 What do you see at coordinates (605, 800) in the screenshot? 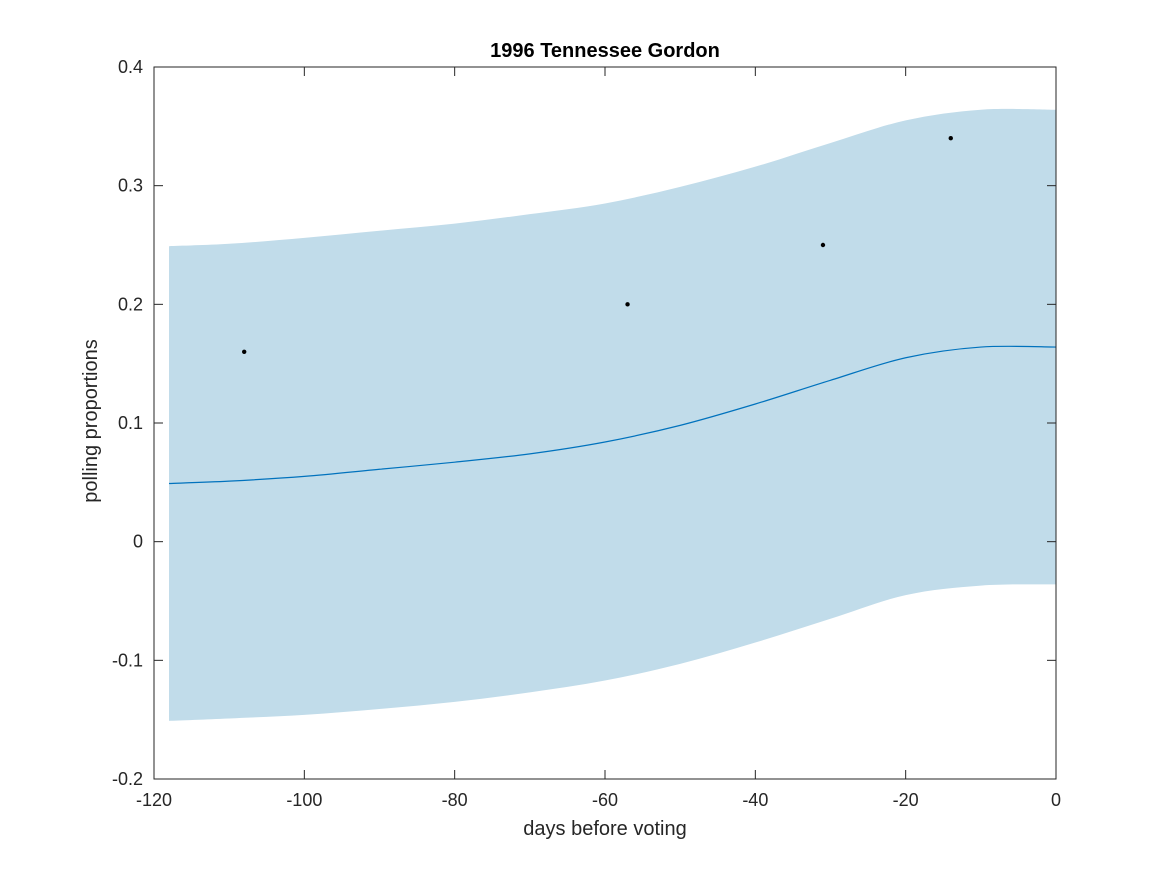
I see `x-tick-label: -60` at bounding box center [605, 800].